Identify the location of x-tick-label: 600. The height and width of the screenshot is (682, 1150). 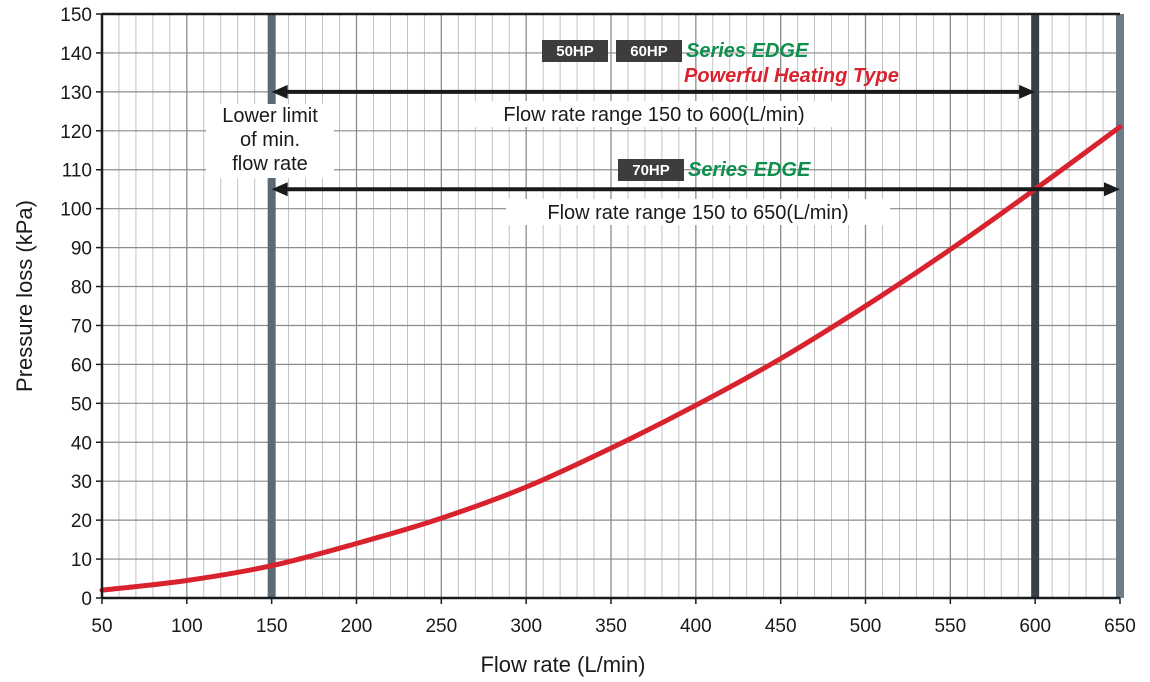
(1035, 626).